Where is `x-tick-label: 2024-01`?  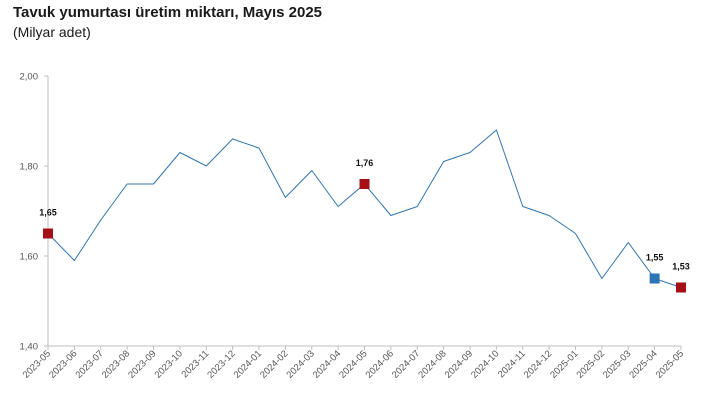 x-tick-label: 2024-01 is located at coordinates (248, 364).